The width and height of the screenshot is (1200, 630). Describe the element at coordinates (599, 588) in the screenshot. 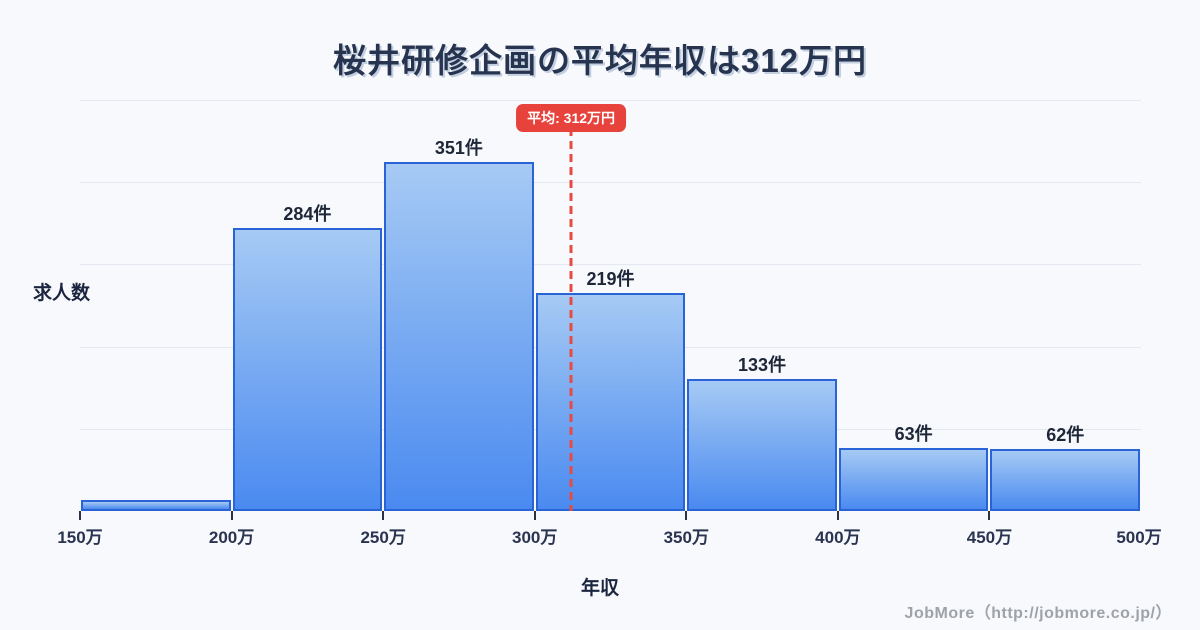

I see `x-axis-title: 年収` at that location.